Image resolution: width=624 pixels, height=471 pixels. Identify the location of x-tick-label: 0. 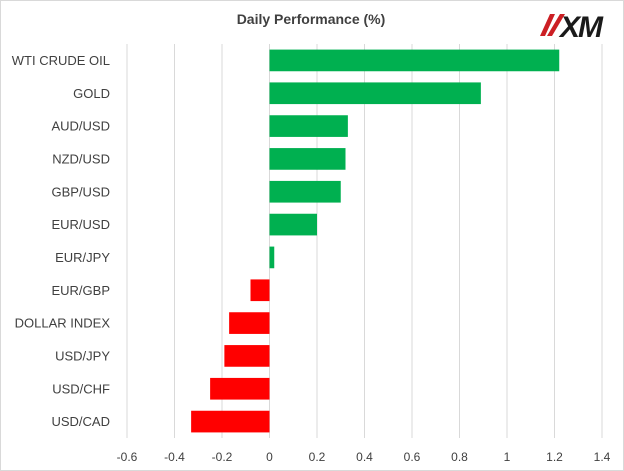
(269, 457).